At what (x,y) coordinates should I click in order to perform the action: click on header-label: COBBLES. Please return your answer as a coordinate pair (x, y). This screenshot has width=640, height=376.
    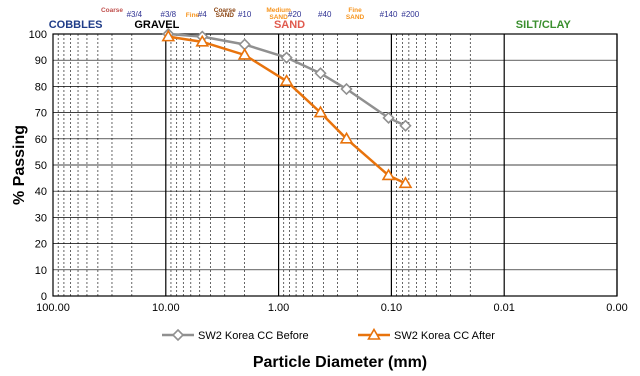
    Looking at the image, I should click on (76, 25).